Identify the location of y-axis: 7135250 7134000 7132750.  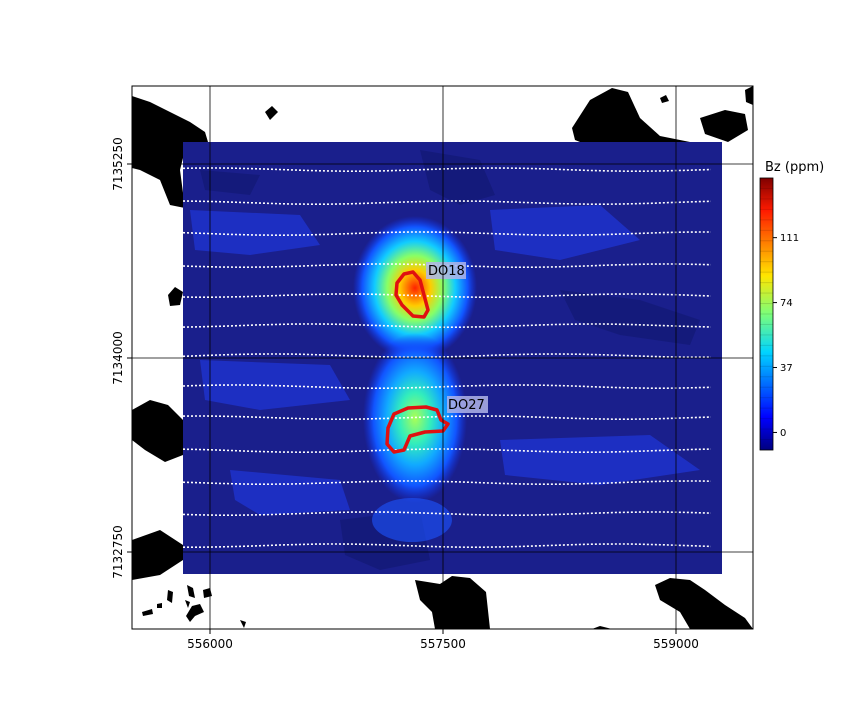
(121, 358).